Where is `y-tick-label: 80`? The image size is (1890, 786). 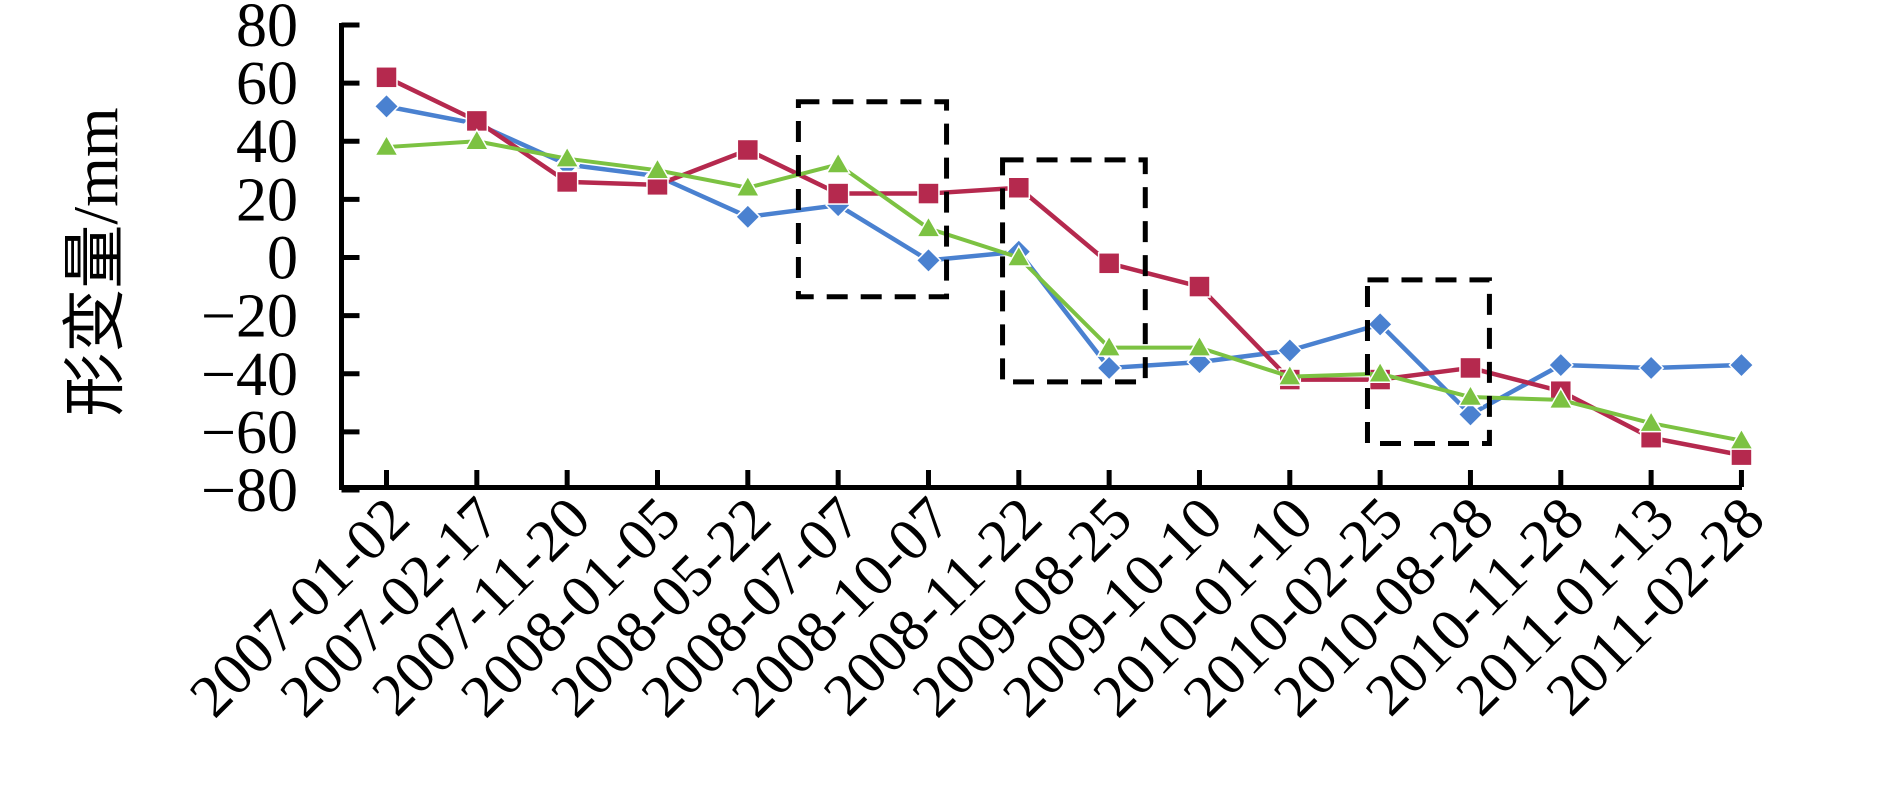 y-tick-label: 80 is located at coordinates (267, 30).